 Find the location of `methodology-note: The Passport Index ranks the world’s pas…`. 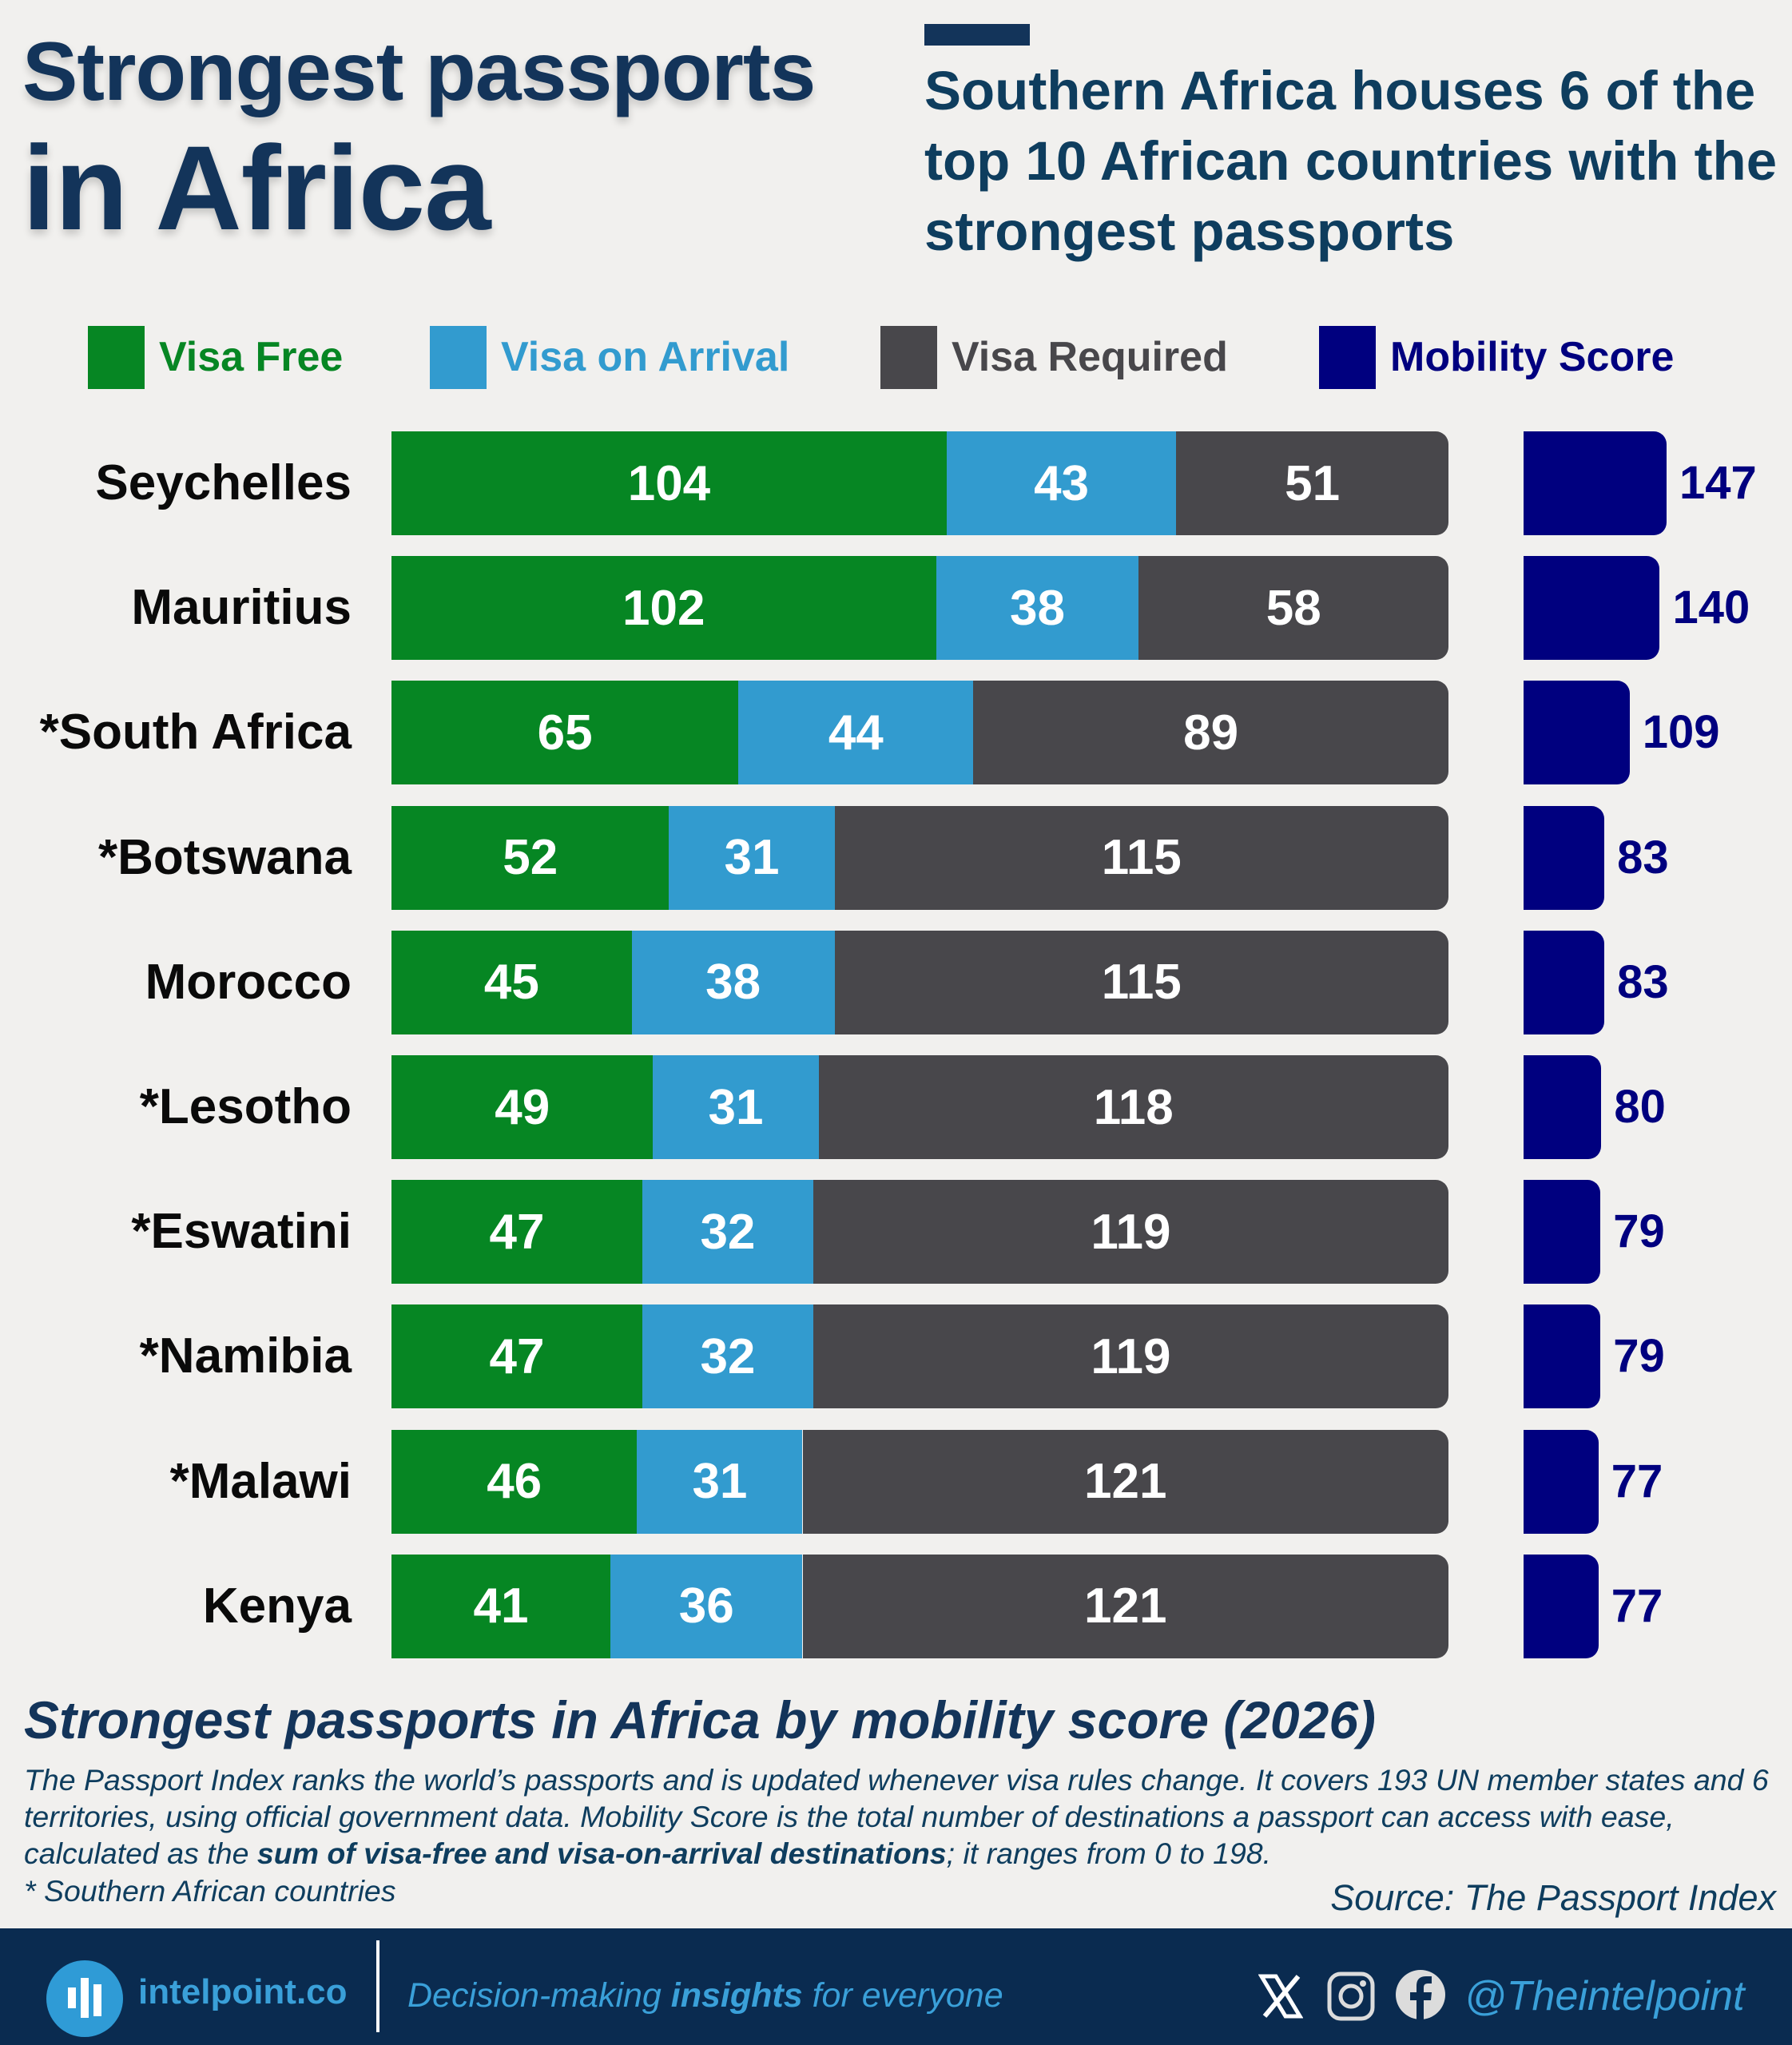

methodology-note: The Passport Index ranks the world’s pas… is located at coordinates (903, 1816).